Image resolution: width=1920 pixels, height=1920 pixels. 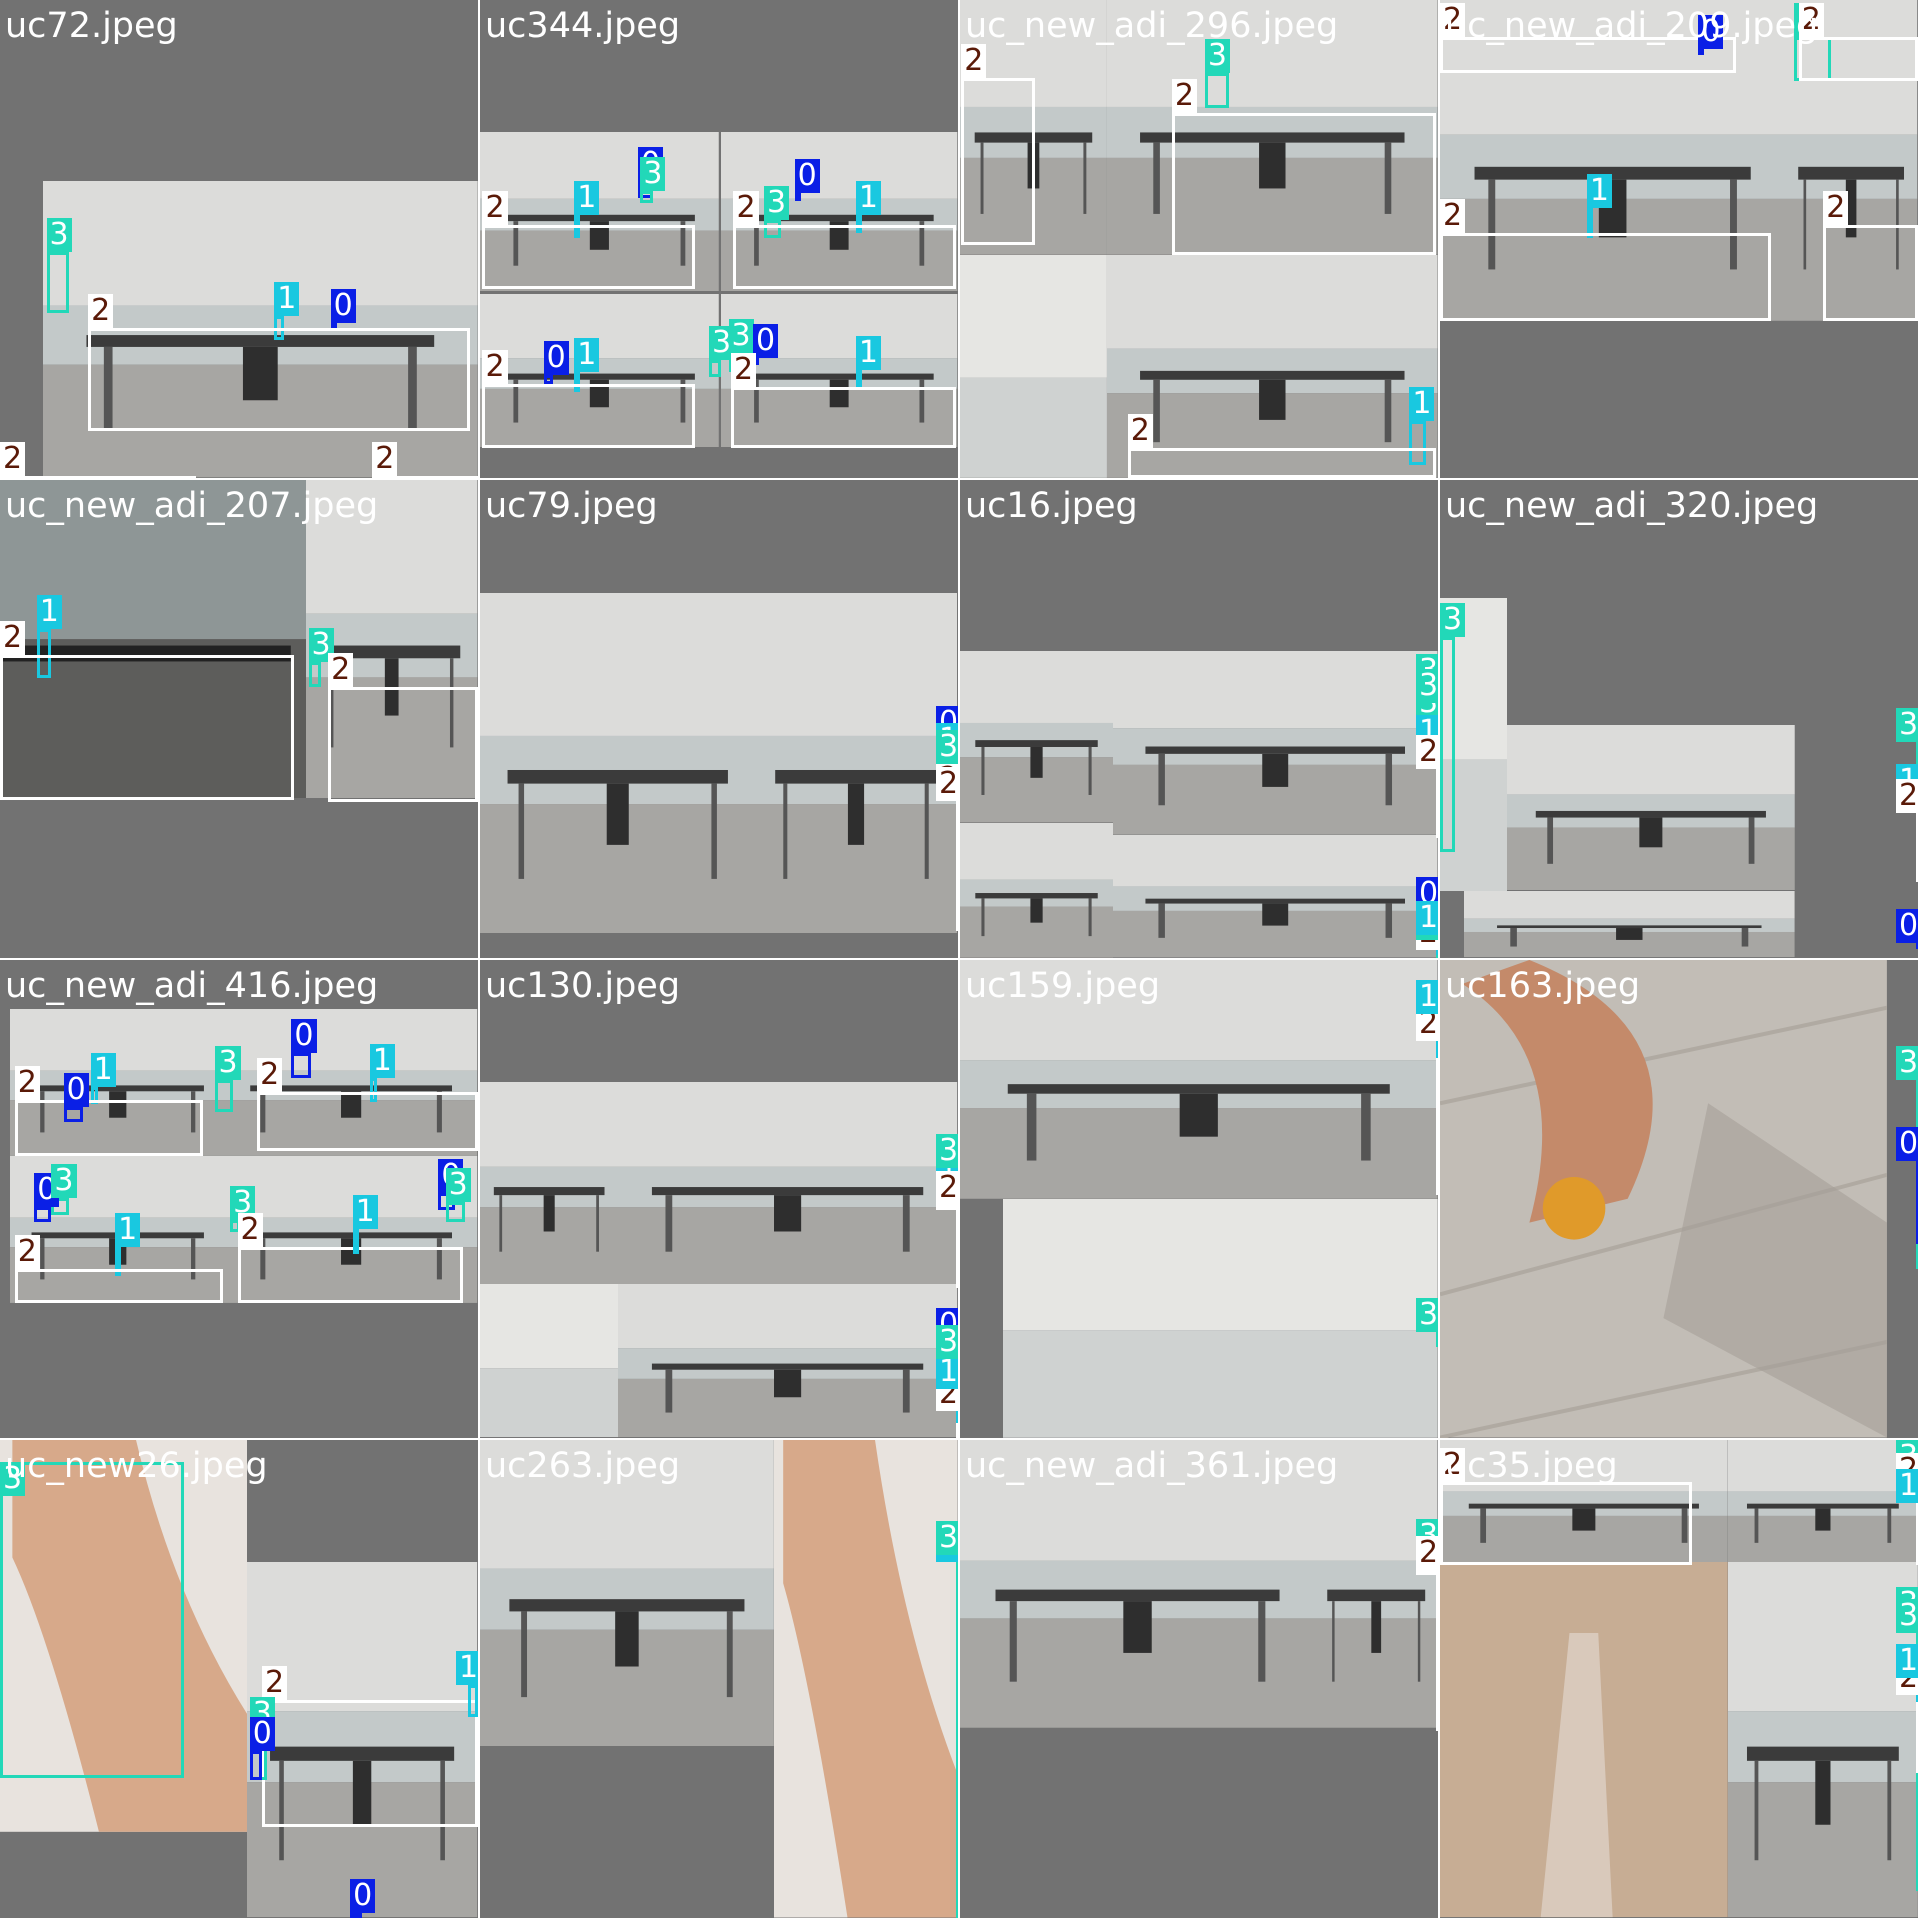 I want to click on mosaic-tile: uc_new_adi_209.jpeg2032122, so click(x=1679, y=239).